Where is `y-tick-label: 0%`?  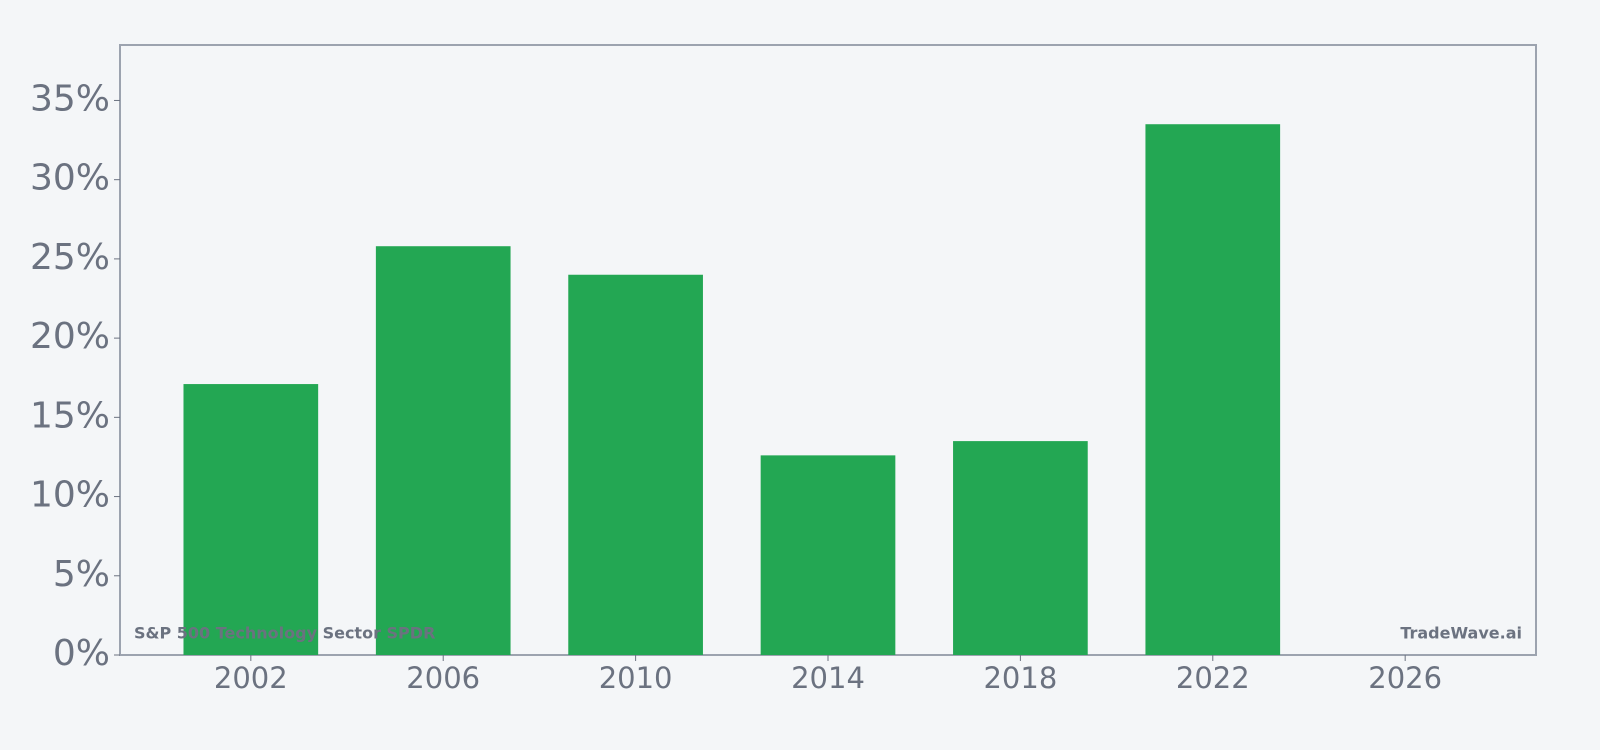 y-tick-label: 0% is located at coordinates (81, 653).